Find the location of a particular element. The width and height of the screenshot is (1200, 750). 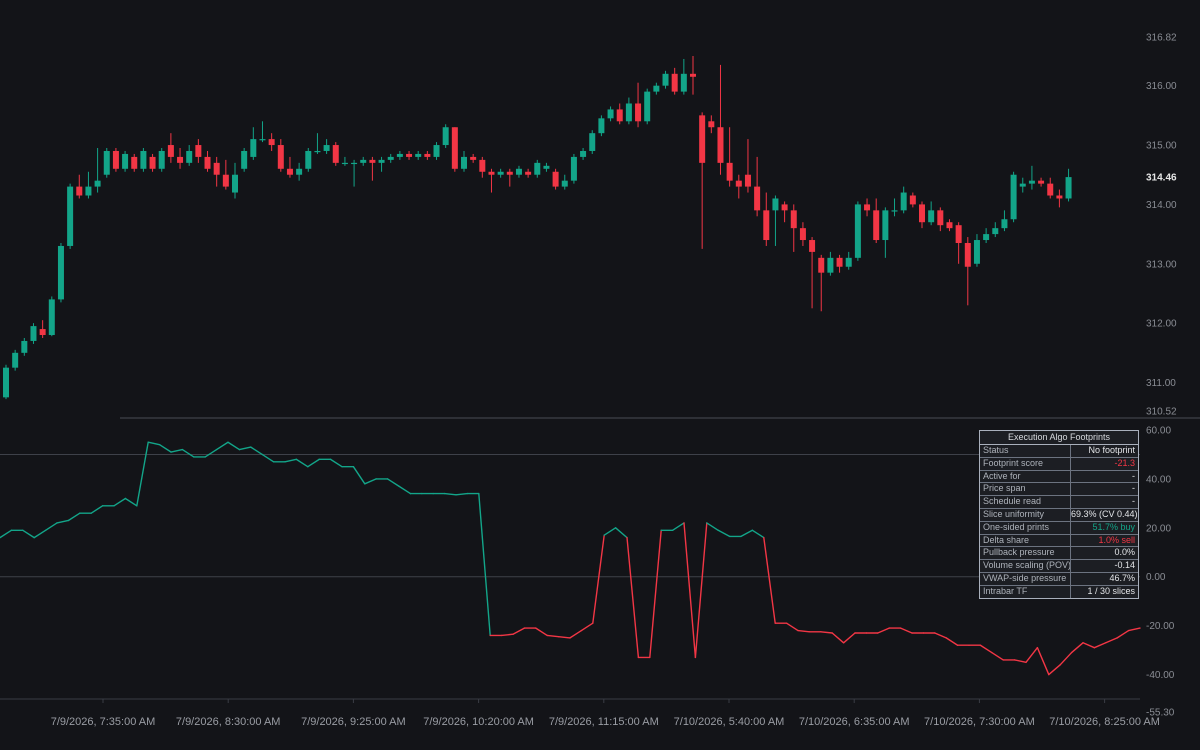

time-tick-label: 7/9/2026, 7:35:00 AM is located at coordinates (103, 722).